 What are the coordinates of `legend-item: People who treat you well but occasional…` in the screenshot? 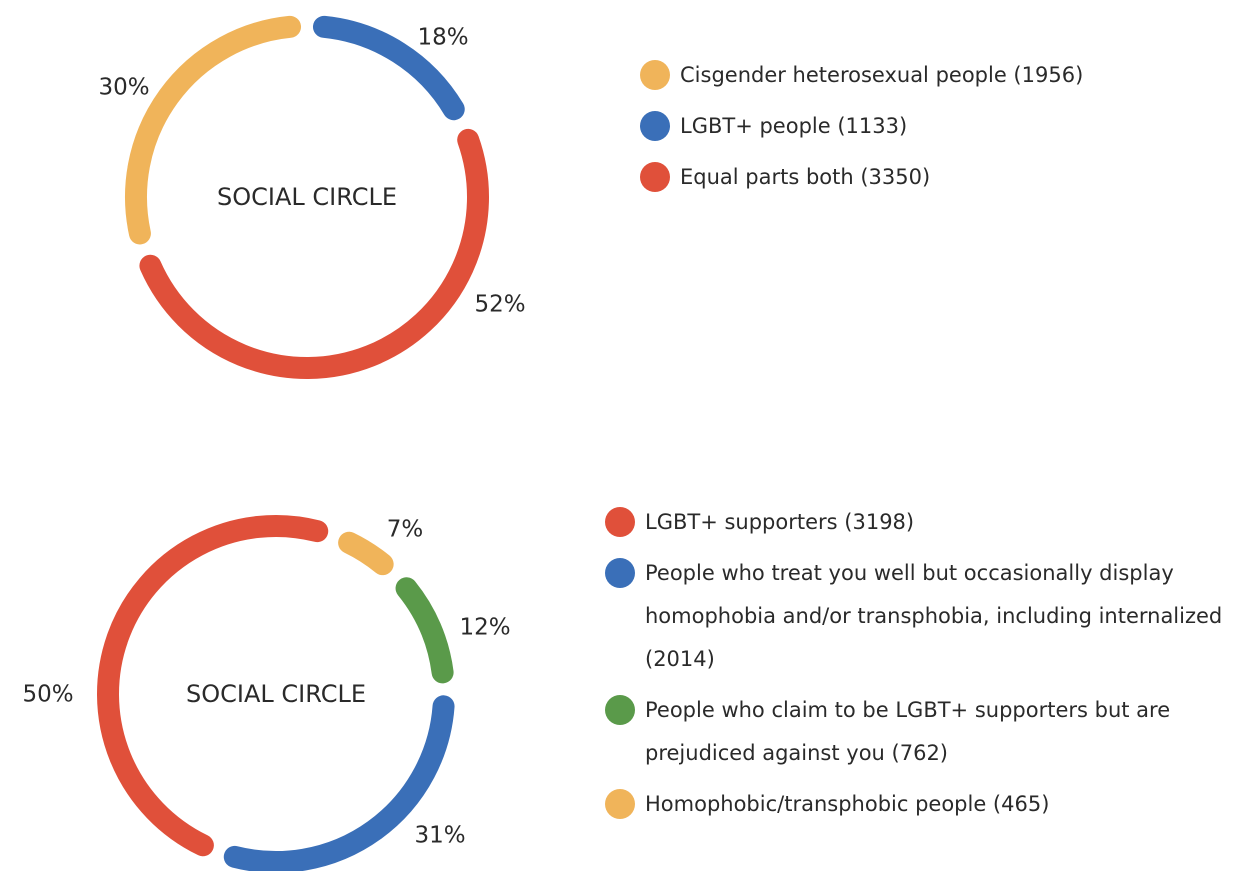 It's located at (927, 616).